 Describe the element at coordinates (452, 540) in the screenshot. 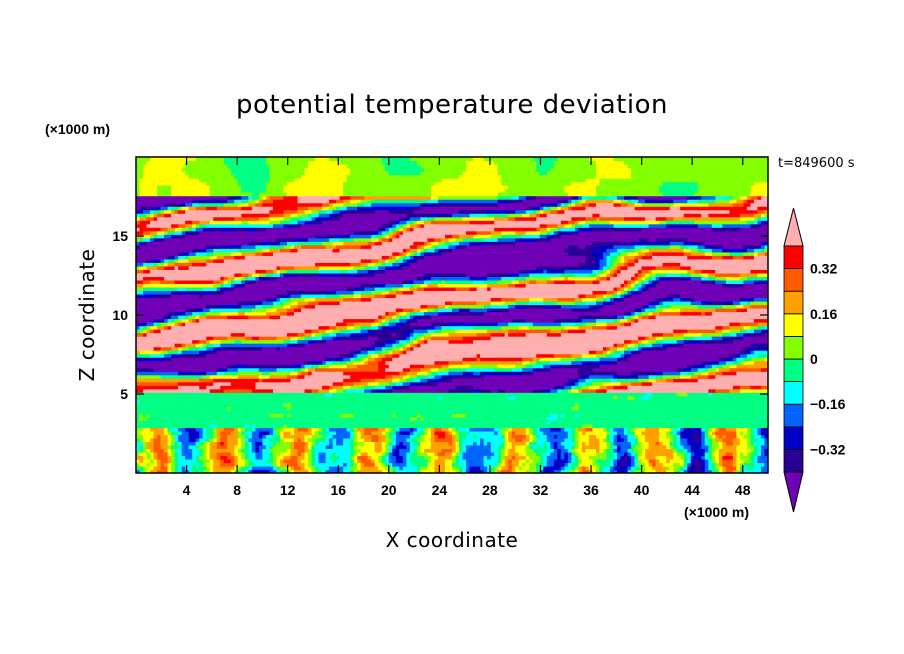

I see `x-axis-label: X coordinate` at that location.